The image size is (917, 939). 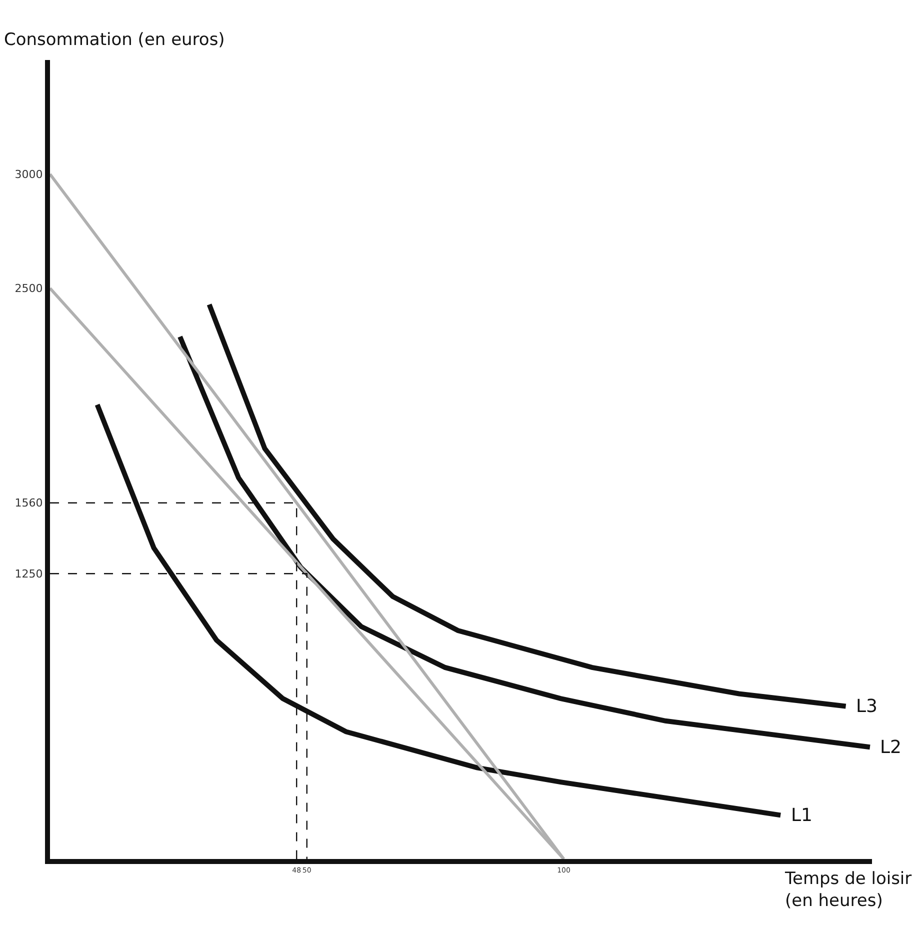 What do you see at coordinates (28, 289) in the screenshot?
I see `y-tick-label: 2500` at bounding box center [28, 289].